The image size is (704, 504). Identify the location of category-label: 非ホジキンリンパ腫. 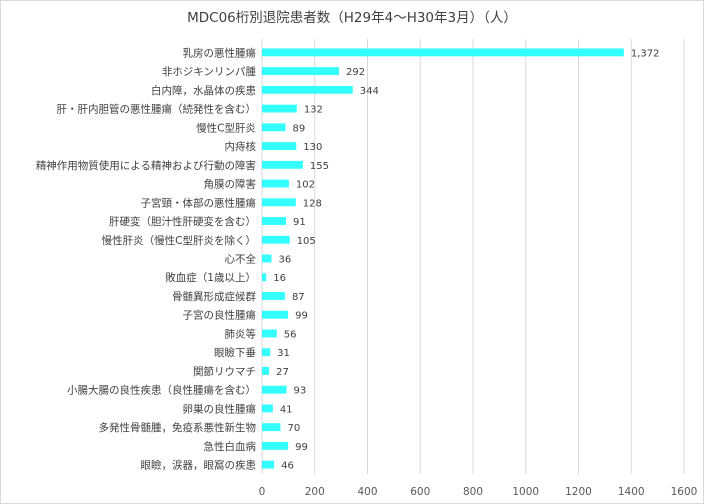
(209, 71).